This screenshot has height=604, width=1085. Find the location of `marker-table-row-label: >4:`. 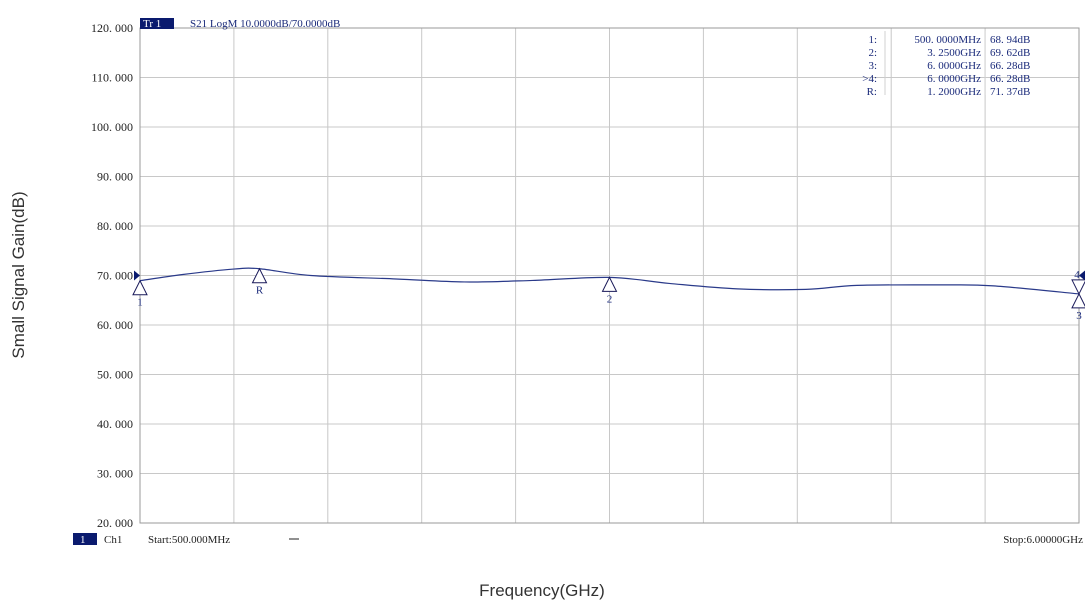

marker-table-row-label: >4: is located at coordinates (869, 79).